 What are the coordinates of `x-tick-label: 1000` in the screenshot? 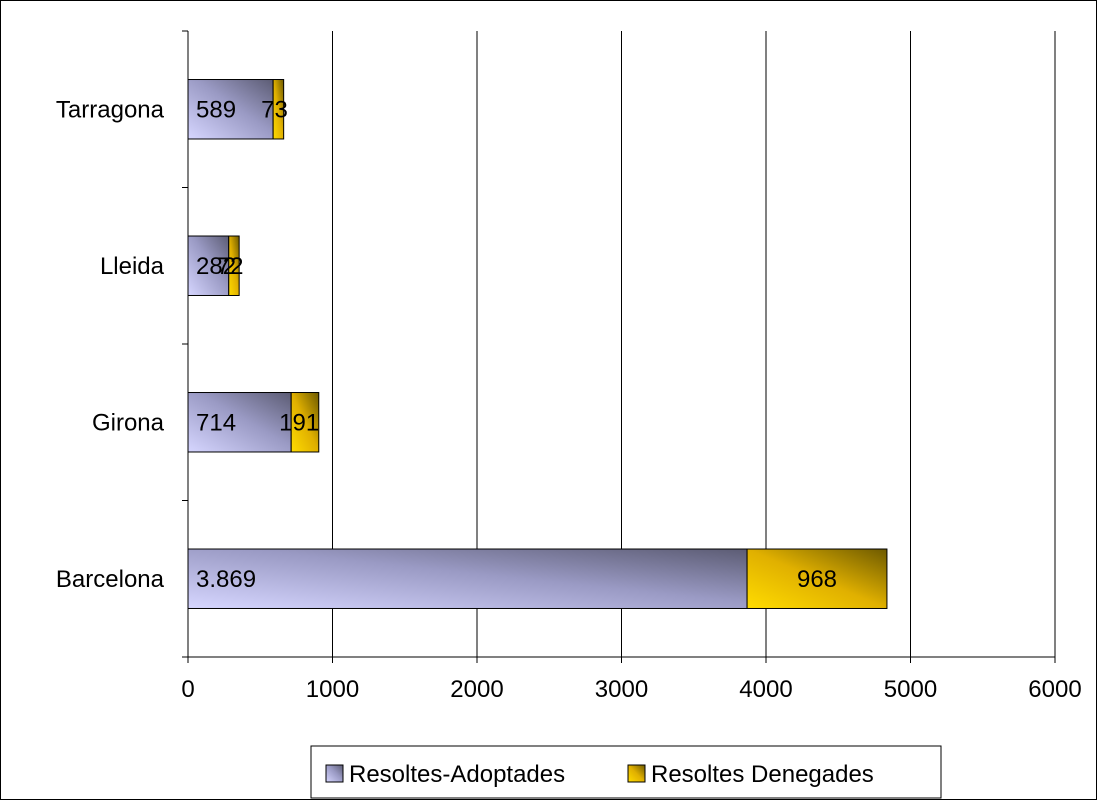 It's located at (332, 689).